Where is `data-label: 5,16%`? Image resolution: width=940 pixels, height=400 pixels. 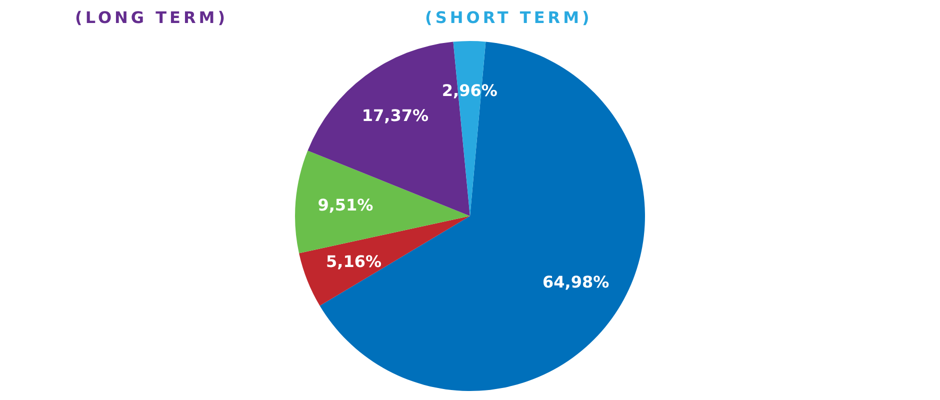 data-label: 5,16% is located at coordinates (354, 261).